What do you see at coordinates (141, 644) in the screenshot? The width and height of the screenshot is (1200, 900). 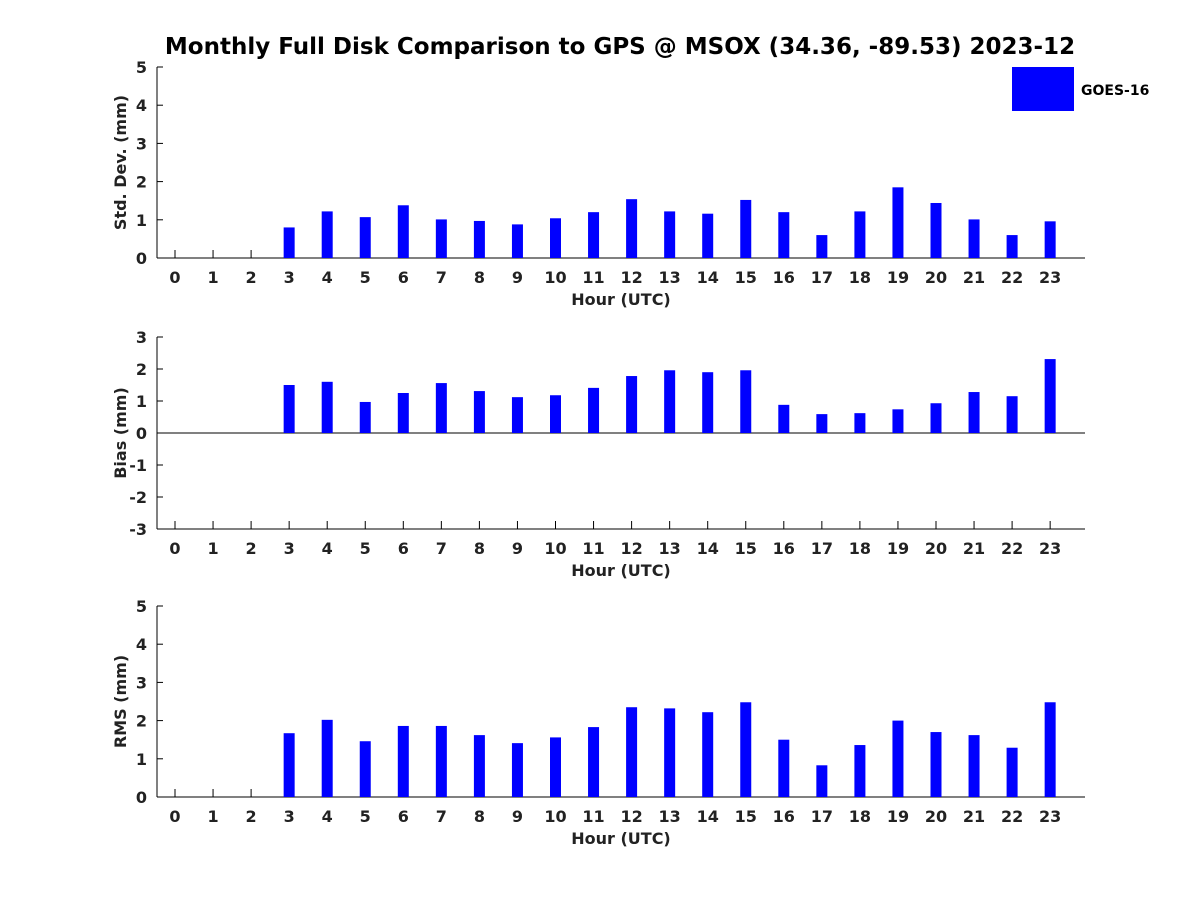 I see `y-tick-label-rms-4: 4` at bounding box center [141, 644].